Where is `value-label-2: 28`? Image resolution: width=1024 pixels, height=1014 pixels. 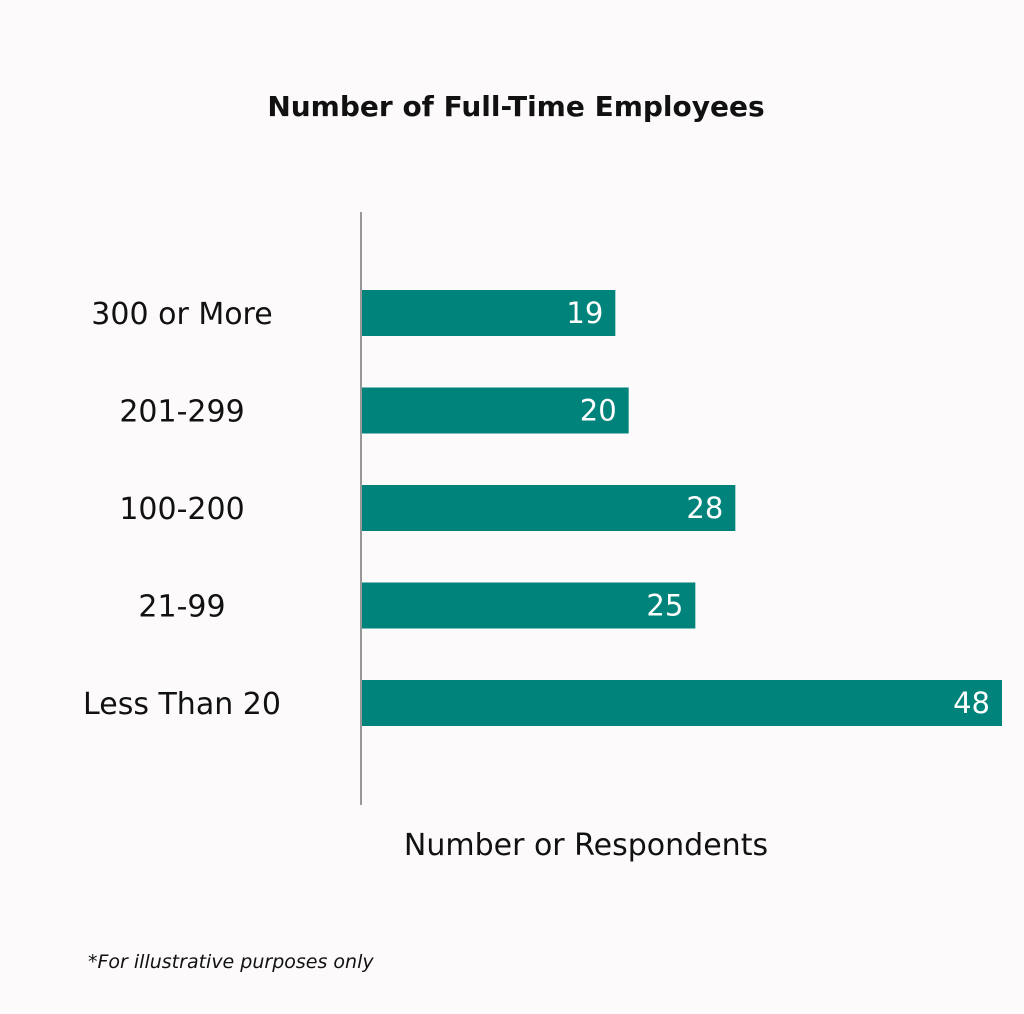 value-label-2: 28 is located at coordinates (704, 508).